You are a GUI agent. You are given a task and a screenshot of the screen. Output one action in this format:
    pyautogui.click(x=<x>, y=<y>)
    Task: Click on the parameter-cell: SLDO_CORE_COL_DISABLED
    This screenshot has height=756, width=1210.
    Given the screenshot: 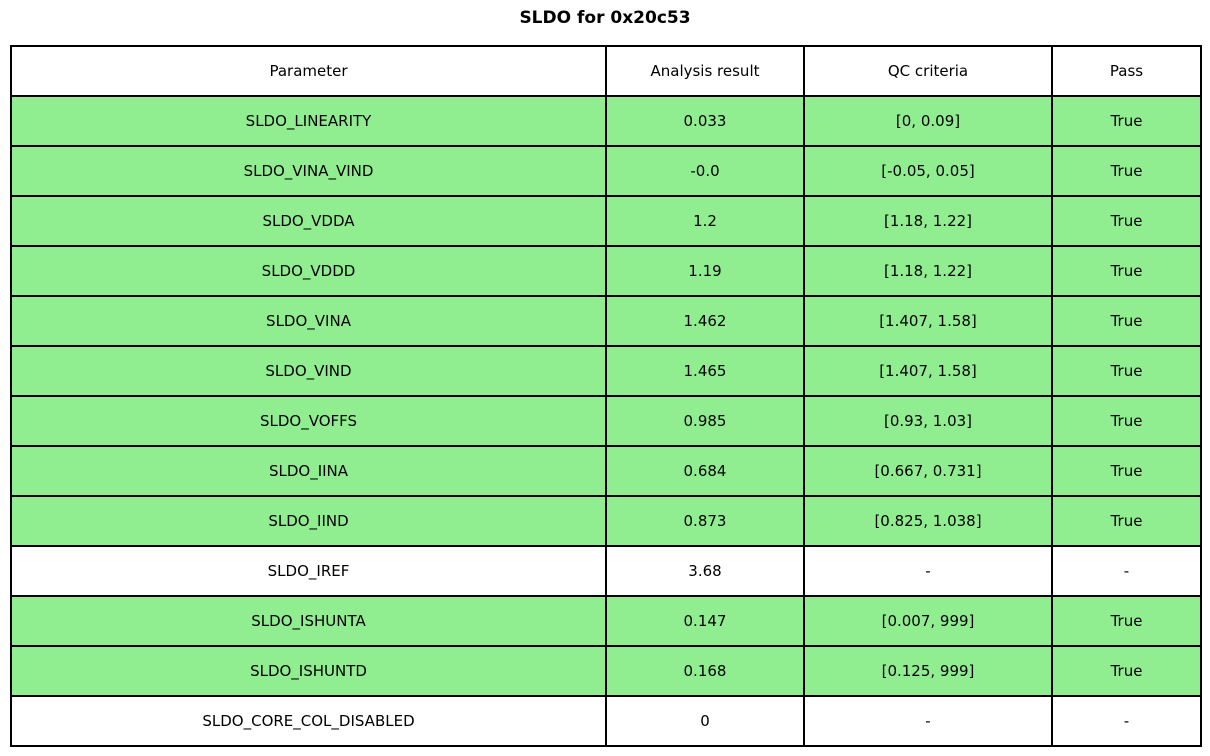 What is the action you would take?
    pyautogui.click(x=308, y=721)
    